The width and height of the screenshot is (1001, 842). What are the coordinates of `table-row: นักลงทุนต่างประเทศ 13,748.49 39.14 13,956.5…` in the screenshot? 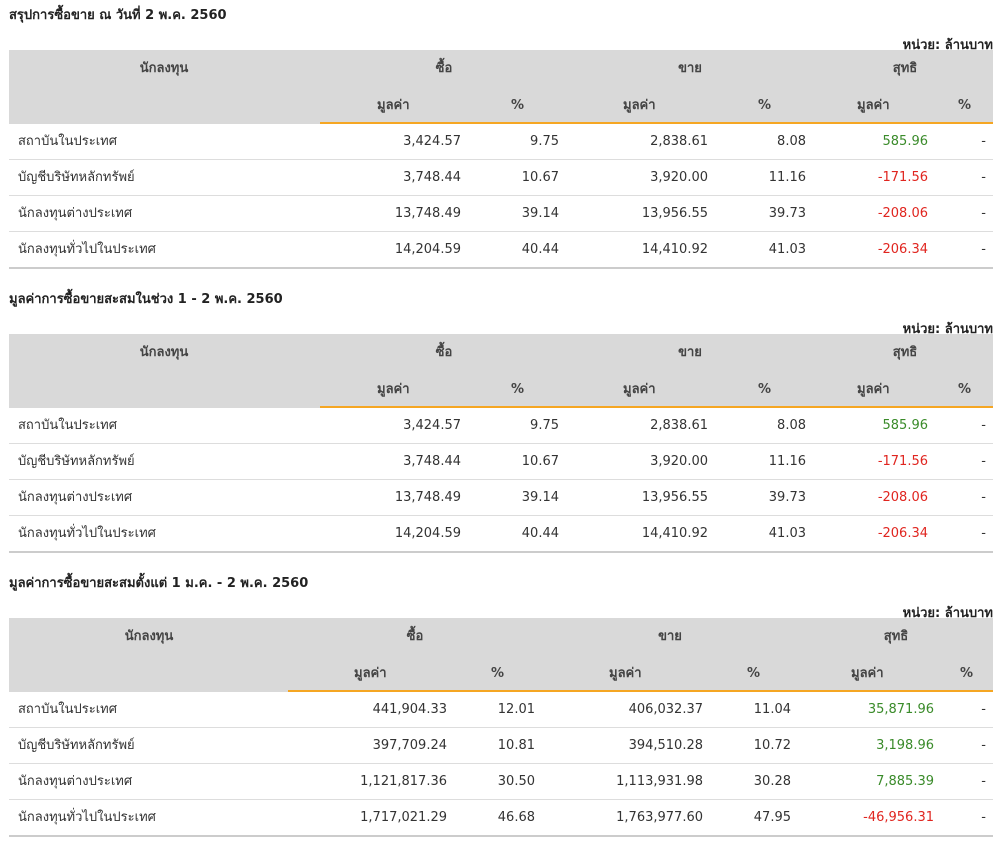 It's located at (501, 214).